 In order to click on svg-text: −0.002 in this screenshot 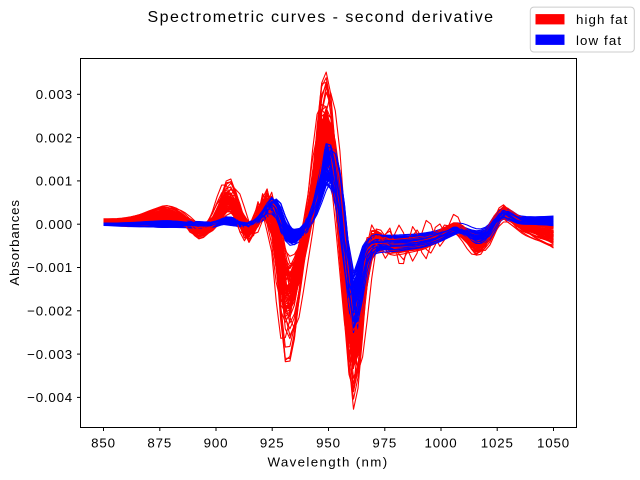, I will do `click(50, 311)`.